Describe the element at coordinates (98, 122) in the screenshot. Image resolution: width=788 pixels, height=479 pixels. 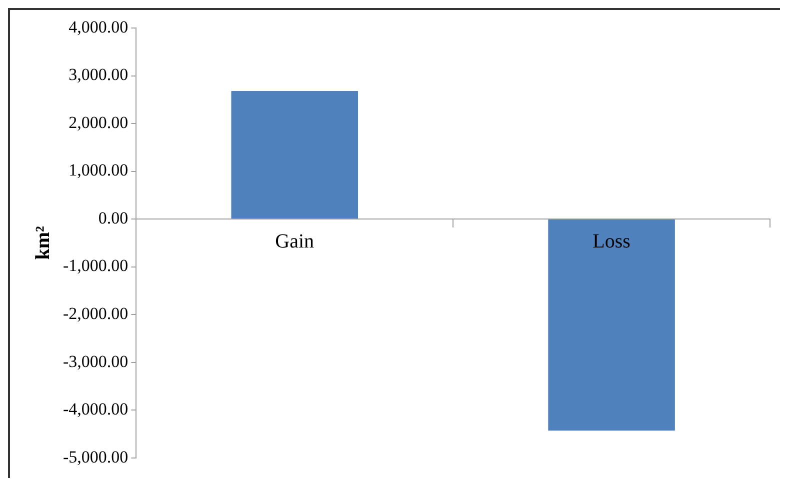
I see `y-tick-label: 2,000.00` at that location.